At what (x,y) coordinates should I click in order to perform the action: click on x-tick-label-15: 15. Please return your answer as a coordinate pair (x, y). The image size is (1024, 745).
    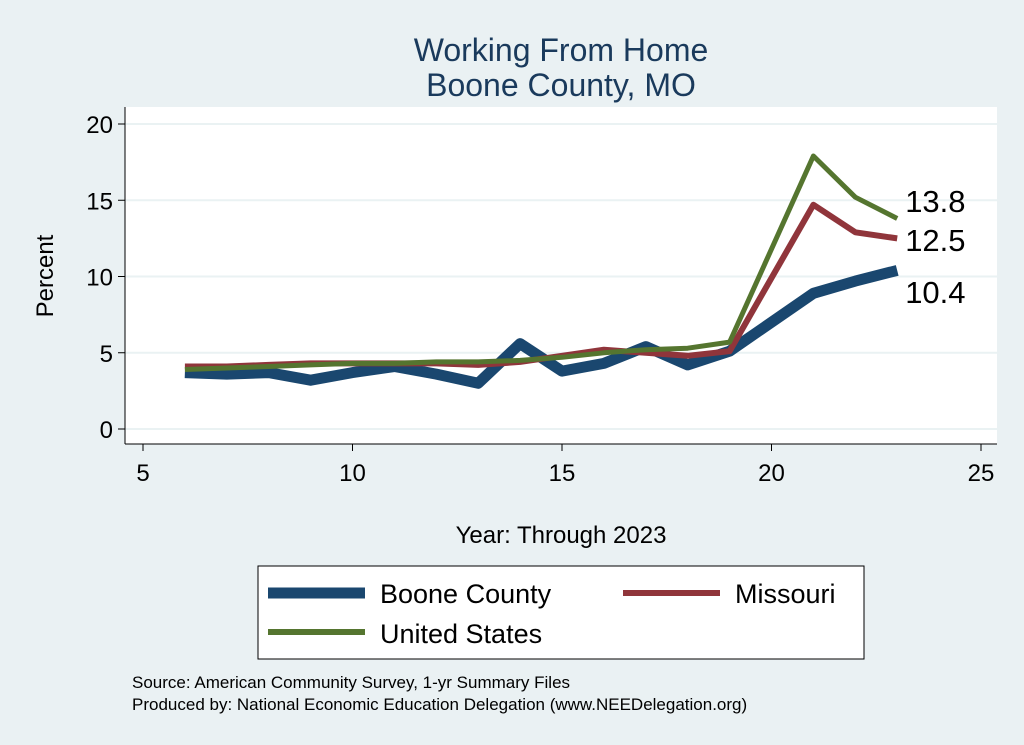
    Looking at the image, I should click on (562, 473).